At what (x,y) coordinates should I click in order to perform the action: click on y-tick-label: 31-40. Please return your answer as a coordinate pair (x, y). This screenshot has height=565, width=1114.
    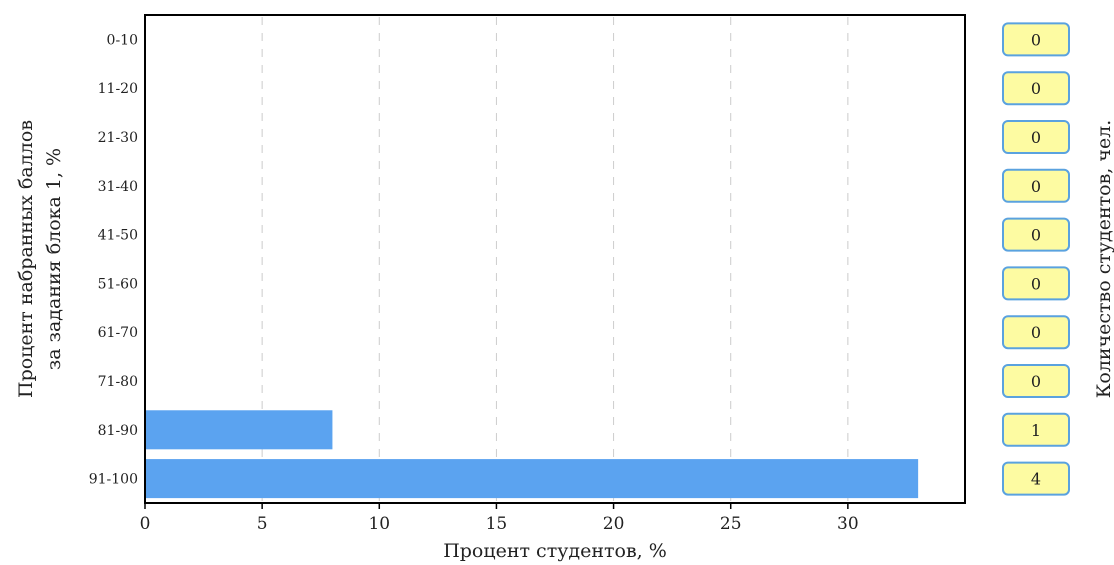
    Looking at the image, I should click on (118, 187).